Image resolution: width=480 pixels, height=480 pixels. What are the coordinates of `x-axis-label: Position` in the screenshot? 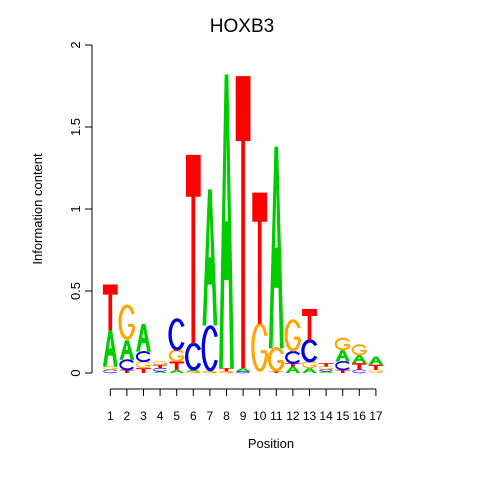 It's located at (271, 443).